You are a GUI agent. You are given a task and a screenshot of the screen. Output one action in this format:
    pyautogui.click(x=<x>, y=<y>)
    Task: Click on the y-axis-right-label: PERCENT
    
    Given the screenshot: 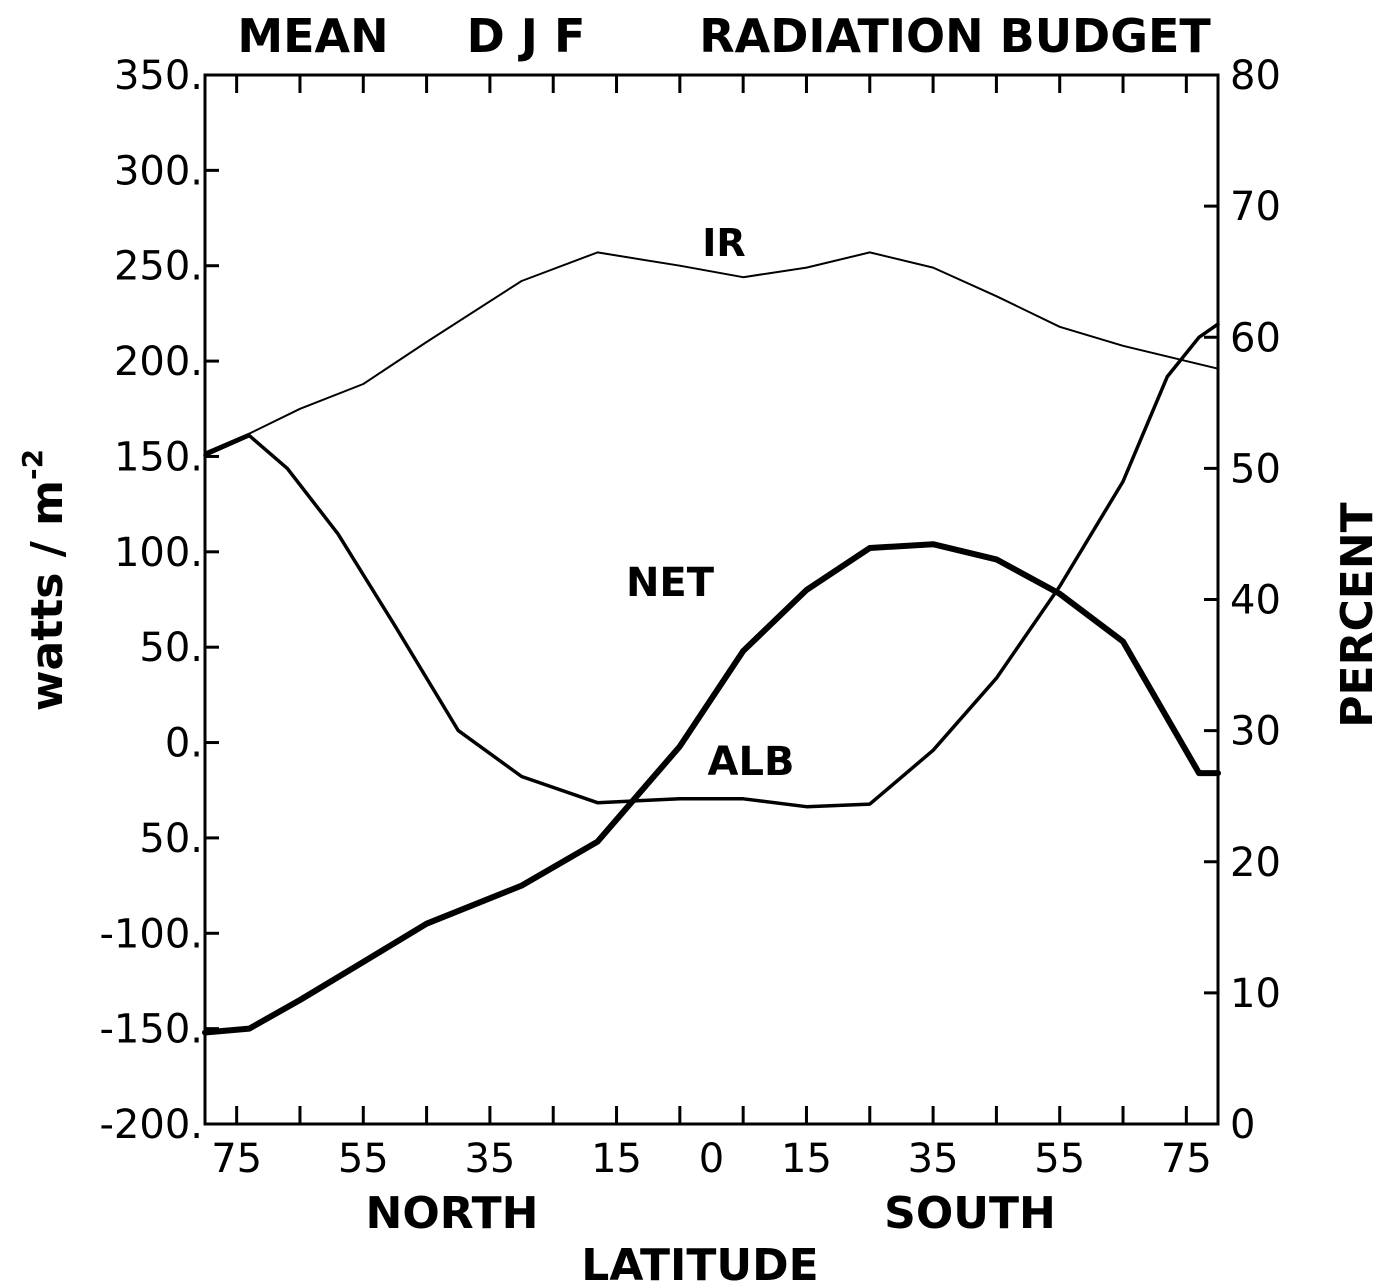 What is the action you would take?
    pyautogui.click(x=1357, y=614)
    